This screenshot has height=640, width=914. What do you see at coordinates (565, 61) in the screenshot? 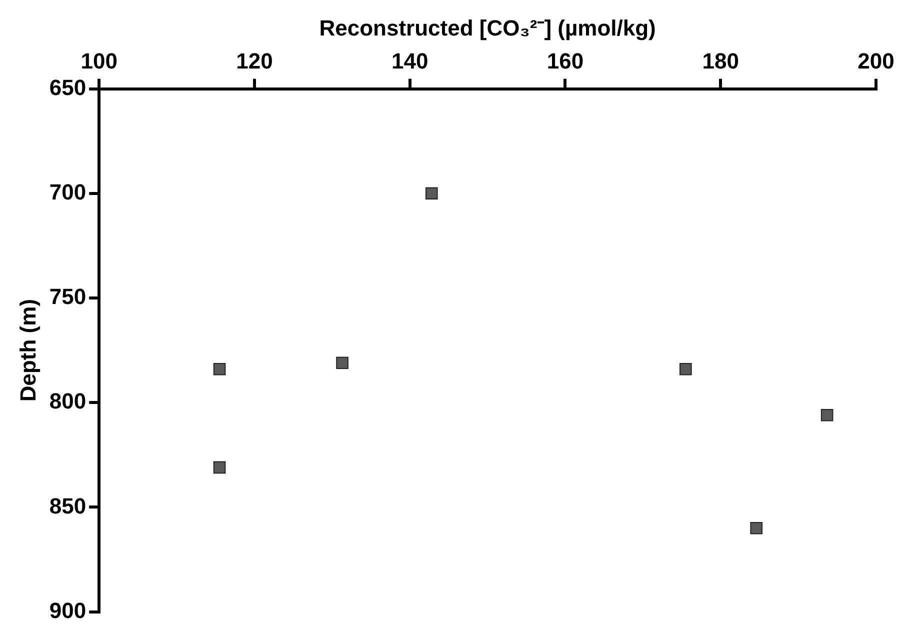
I see `x-tick-label: 160` at bounding box center [565, 61].